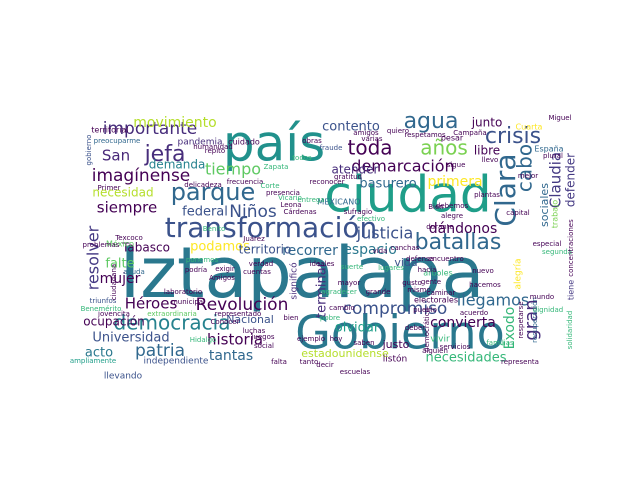 The image size is (640, 480). What do you see at coordinates (128, 238) in the screenshot?
I see `cloud-word: Texcoco` at bounding box center [128, 238].